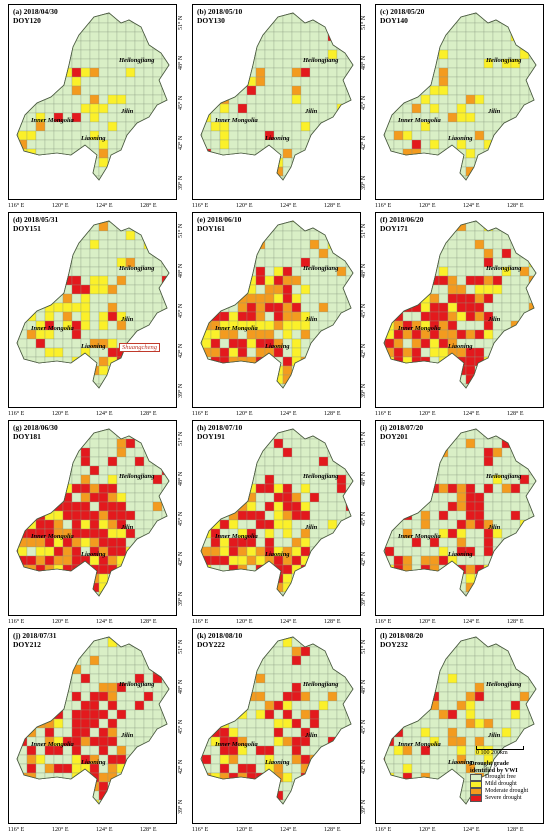 This screenshot has height=836, width=550. I want to click on province-label-heilongjiang: Heilongjiang, so click(137, 476).